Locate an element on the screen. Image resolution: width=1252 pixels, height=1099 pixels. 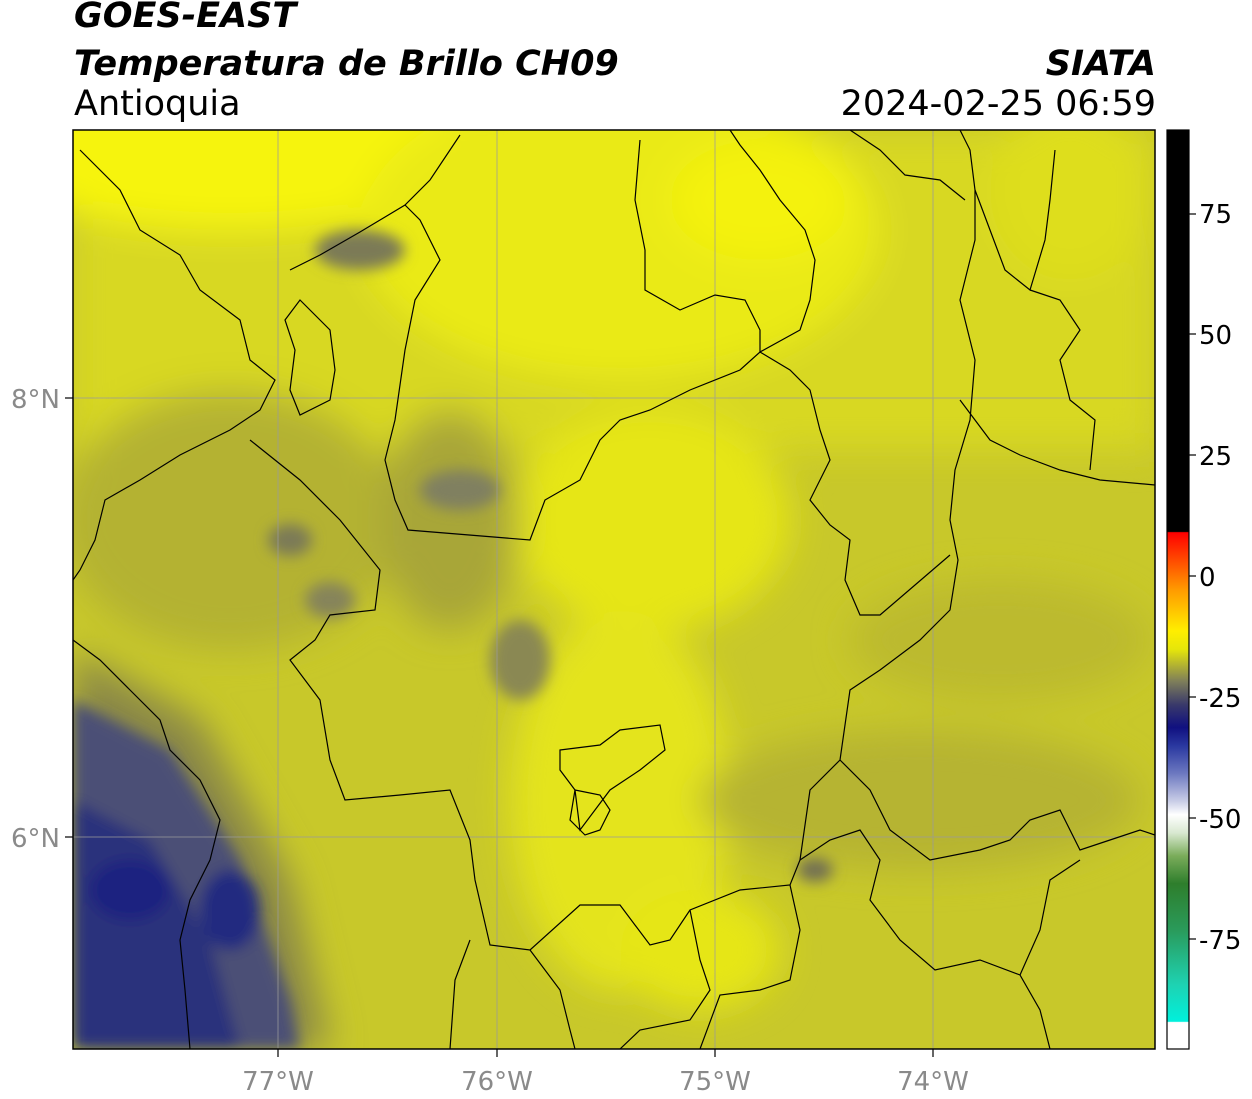
satellite-title: GOES-EAST is located at coordinates (185, 18).